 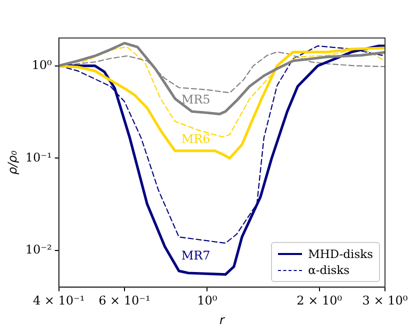 I want to click on annotation: MR5, so click(x=195, y=99).